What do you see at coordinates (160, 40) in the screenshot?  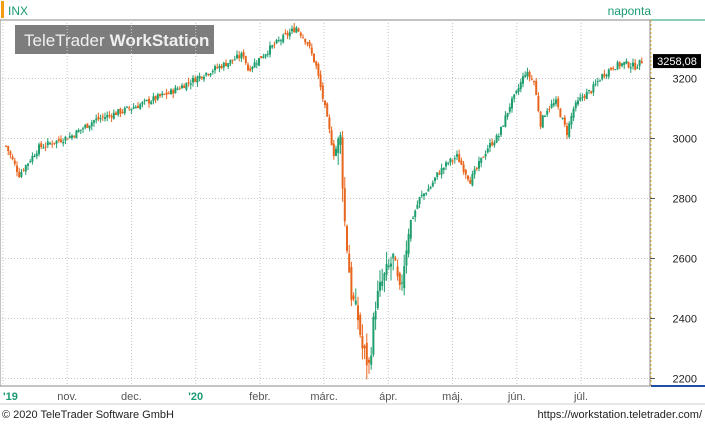 I see `watermark-text-bold: WorkStation` at bounding box center [160, 40].